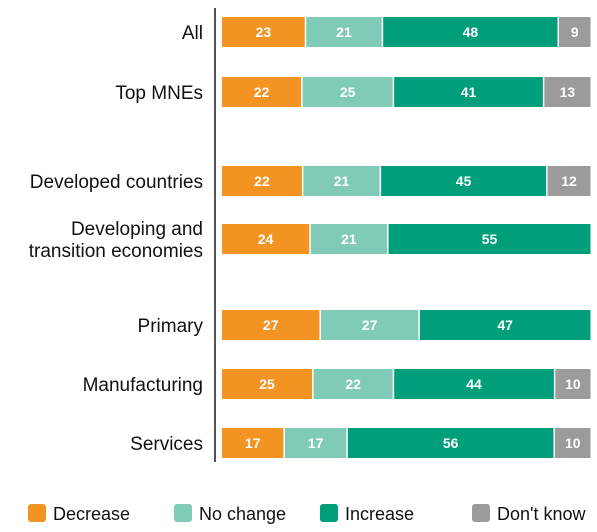 The height and width of the screenshot is (532, 597). I want to click on legend-label: No change, so click(242, 514).